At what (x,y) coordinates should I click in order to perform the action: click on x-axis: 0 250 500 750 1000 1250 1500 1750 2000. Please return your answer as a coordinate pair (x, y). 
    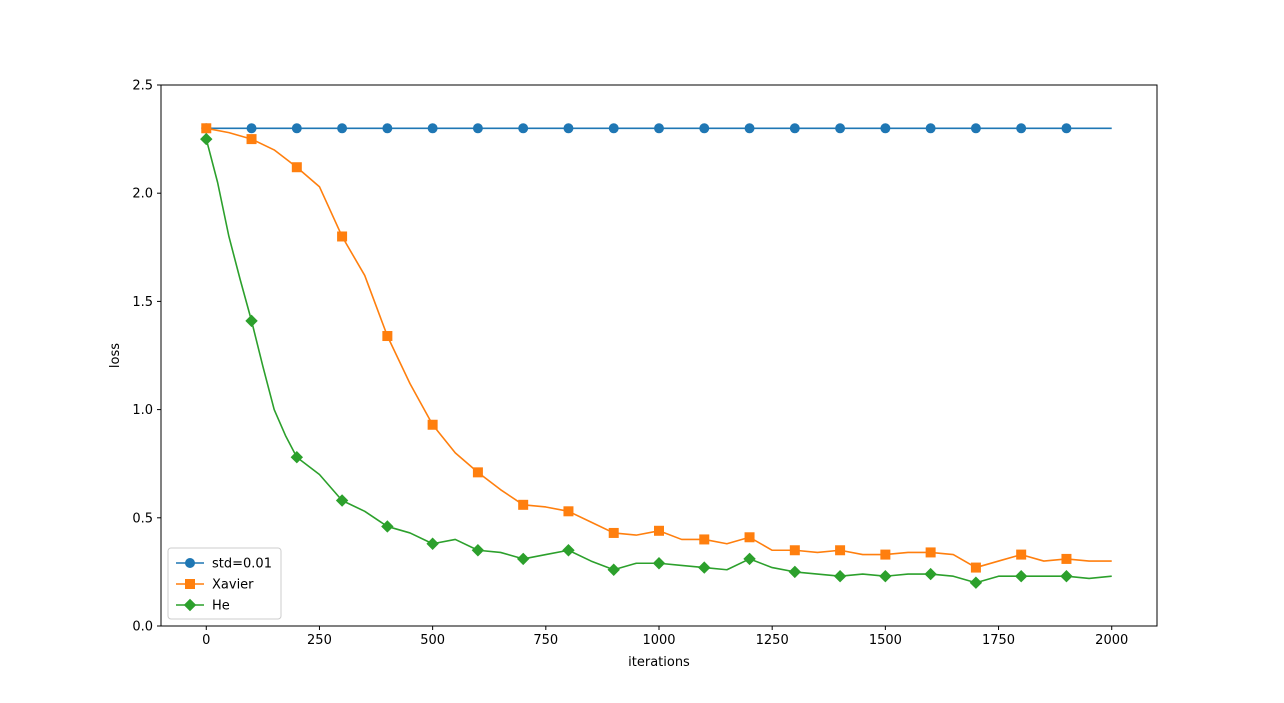
    Looking at the image, I should click on (665, 637).